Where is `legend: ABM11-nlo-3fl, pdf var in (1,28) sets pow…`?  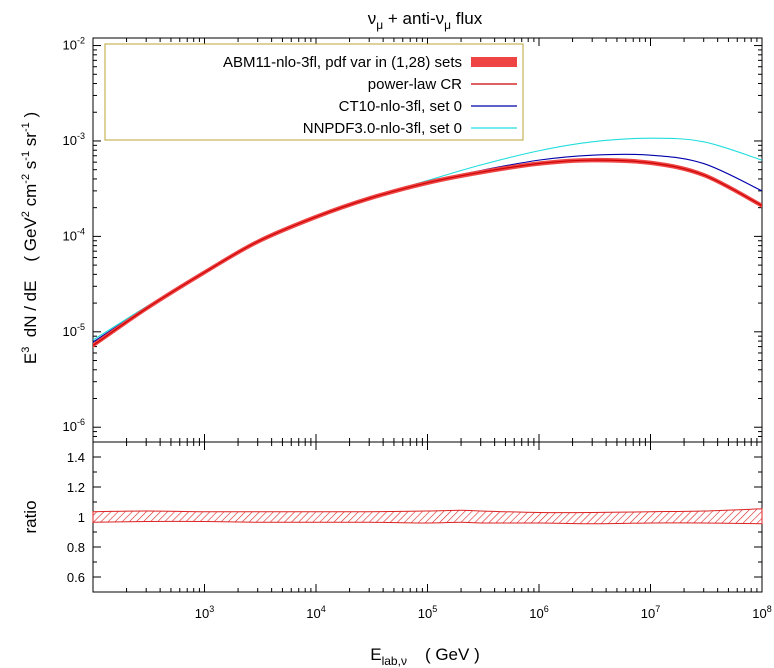
legend: ABM11-nlo-3fl, pdf var in (1,28) sets pow… is located at coordinates (314, 92).